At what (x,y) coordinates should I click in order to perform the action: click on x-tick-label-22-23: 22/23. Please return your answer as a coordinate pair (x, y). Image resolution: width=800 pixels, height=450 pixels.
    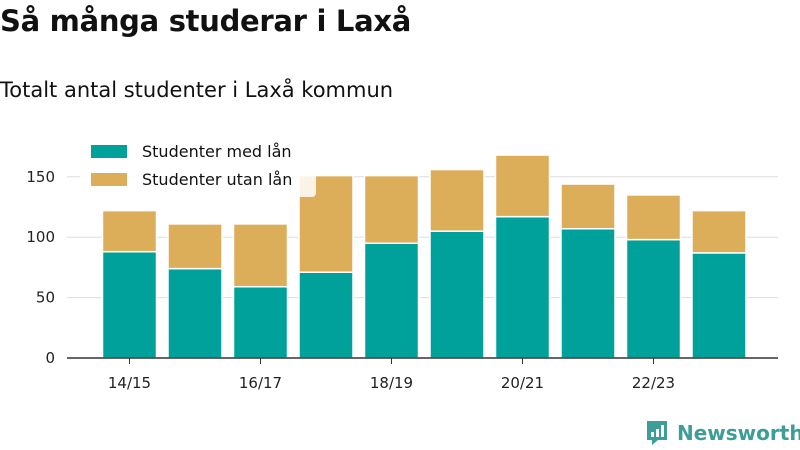
    Looking at the image, I should click on (653, 383).